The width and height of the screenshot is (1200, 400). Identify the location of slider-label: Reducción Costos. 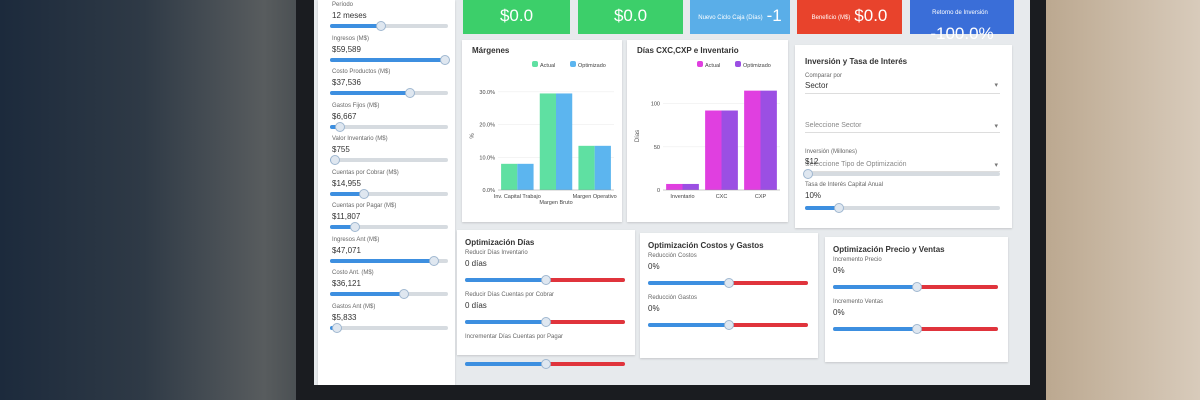
(672, 256).